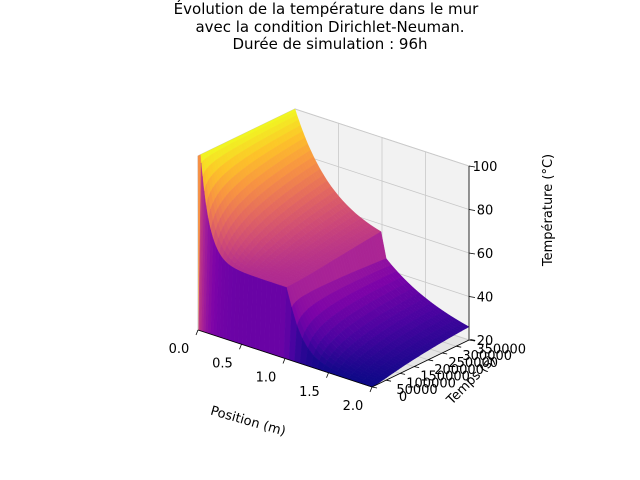 This screenshot has height=480, width=640. What do you see at coordinates (420, 363) in the screenshot?
I see `y-axis-line` at bounding box center [420, 363].